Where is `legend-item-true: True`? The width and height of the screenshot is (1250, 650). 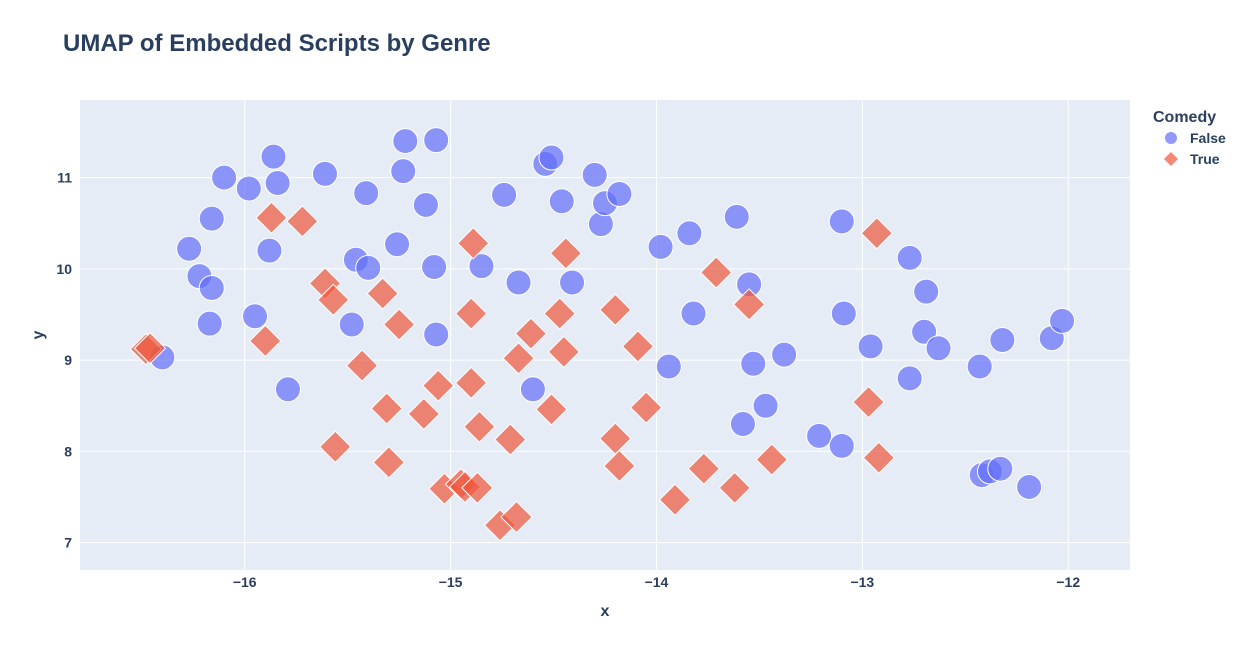
legend-item-true: True is located at coordinates (1192, 159).